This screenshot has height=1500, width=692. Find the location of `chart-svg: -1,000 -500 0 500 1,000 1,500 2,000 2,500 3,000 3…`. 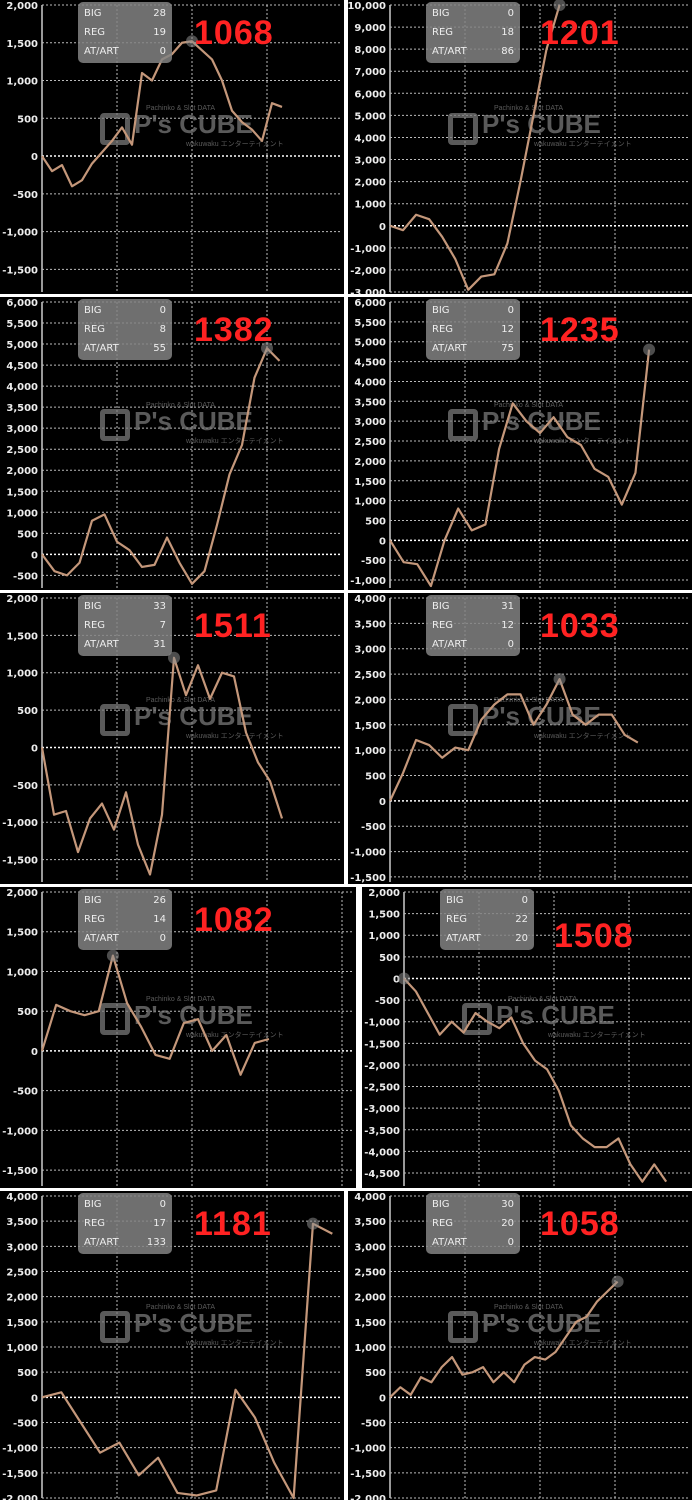

chart-svg: -1,000 -500 0 500 1,000 1,500 2,000 2,500 3,000 3… is located at coordinates (520, 443).